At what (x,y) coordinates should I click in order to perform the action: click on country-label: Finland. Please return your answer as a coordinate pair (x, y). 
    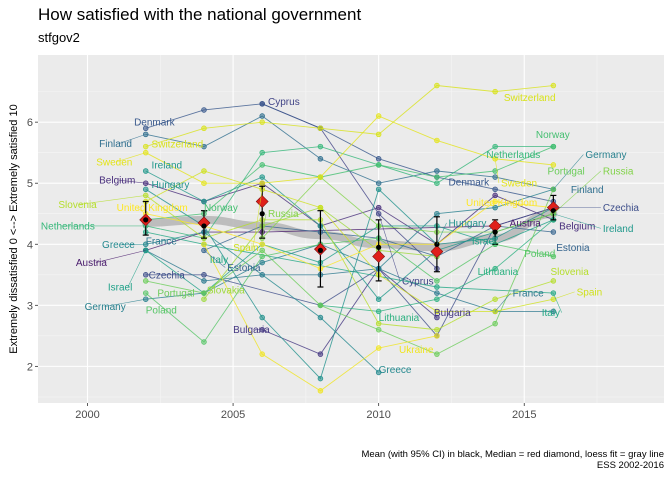
    Looking at the image, I should click on (115, 144).